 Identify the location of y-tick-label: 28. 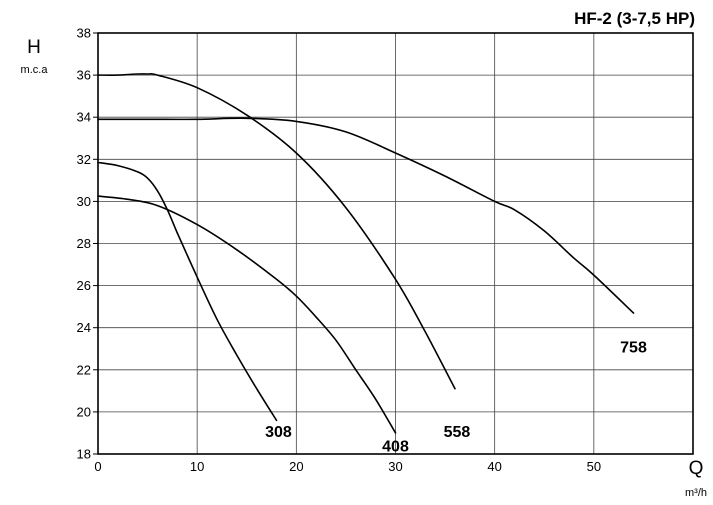
(84, 243).